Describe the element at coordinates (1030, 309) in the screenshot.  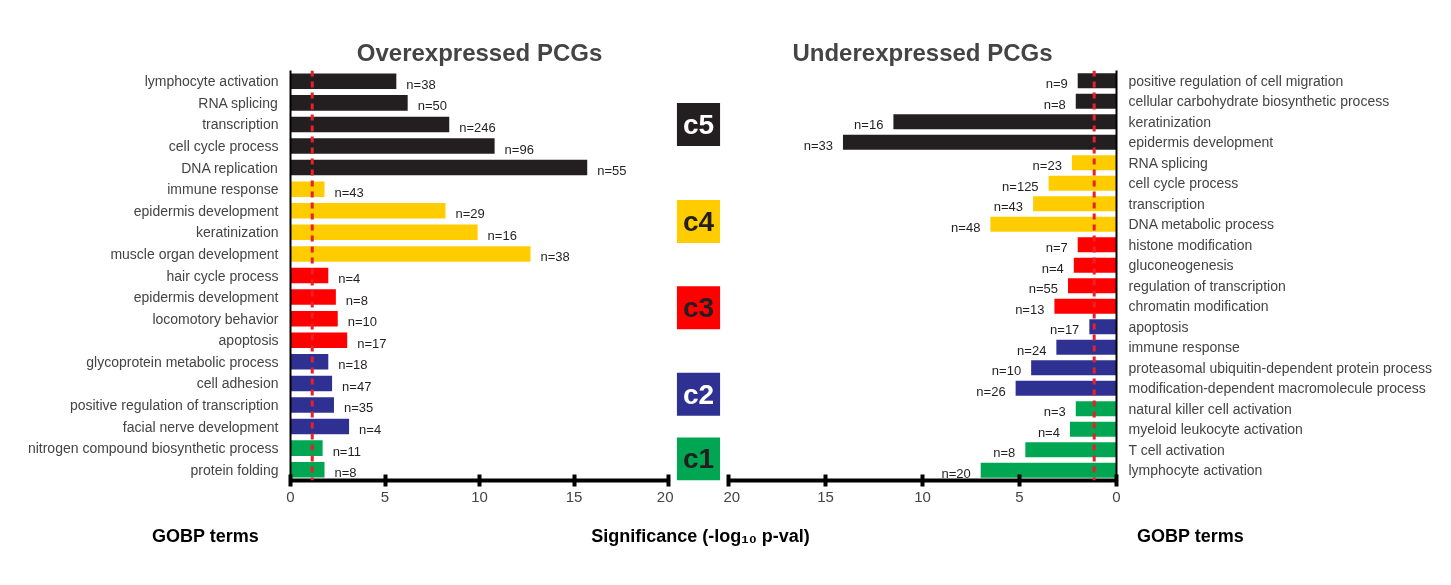
I see `annotation: n=13` at that location.